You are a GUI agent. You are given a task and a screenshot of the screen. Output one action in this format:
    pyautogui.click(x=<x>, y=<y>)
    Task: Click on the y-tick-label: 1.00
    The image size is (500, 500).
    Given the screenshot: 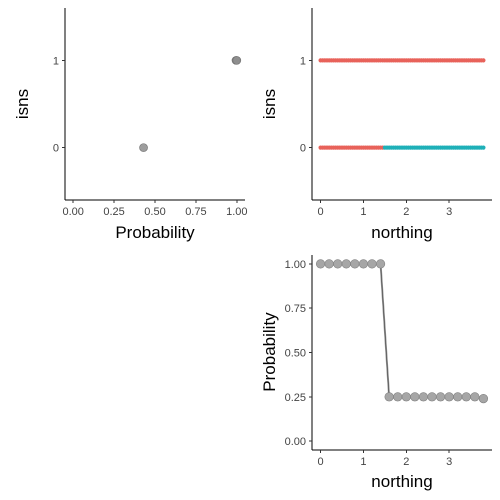 What is the action you would take?
    pyautogui.click(x=295, y=265)
    